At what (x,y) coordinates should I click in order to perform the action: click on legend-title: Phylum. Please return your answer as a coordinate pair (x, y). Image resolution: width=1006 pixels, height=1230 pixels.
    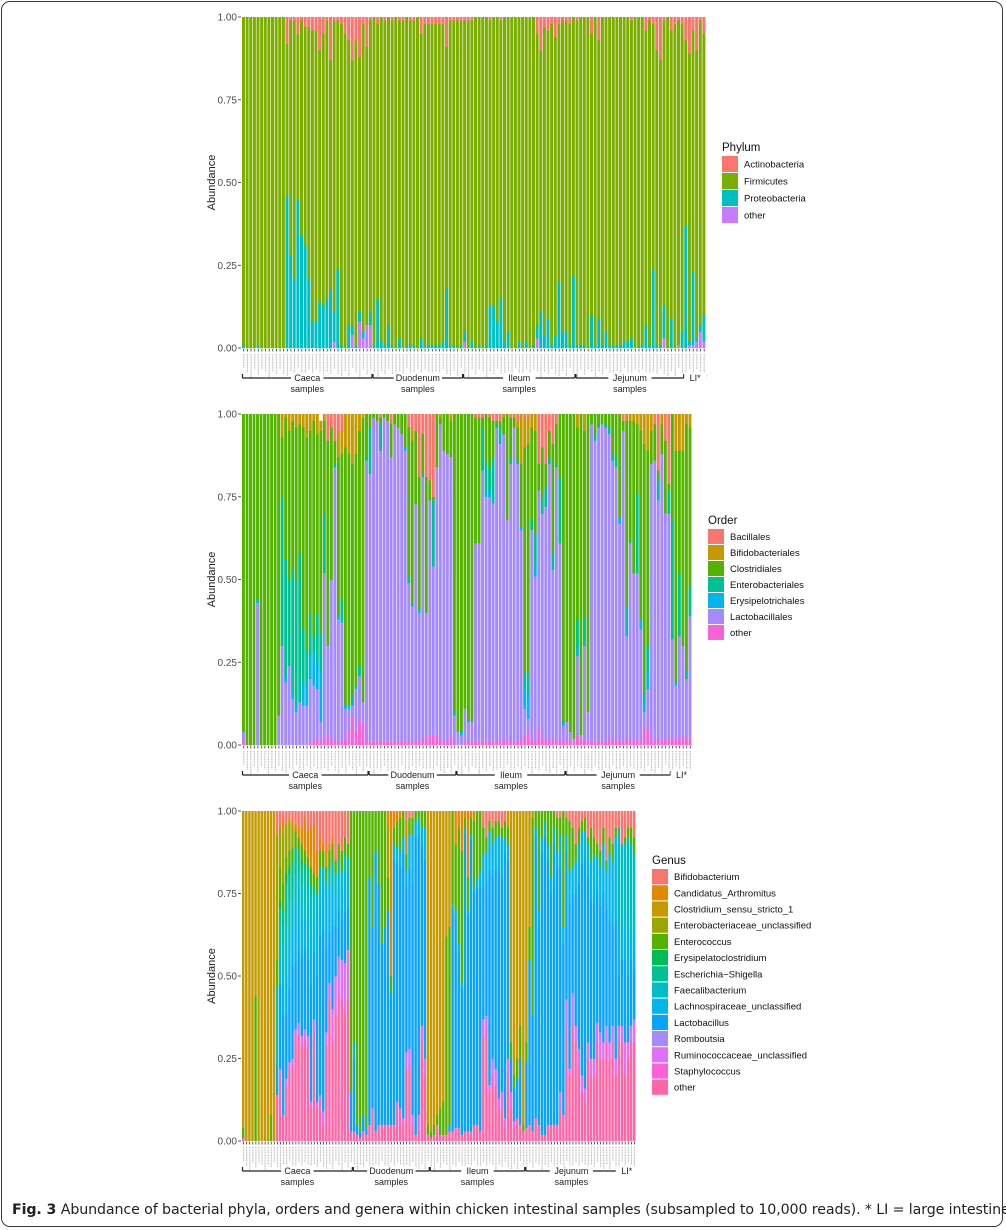
    Looking at the image, I should click on (741, 148).